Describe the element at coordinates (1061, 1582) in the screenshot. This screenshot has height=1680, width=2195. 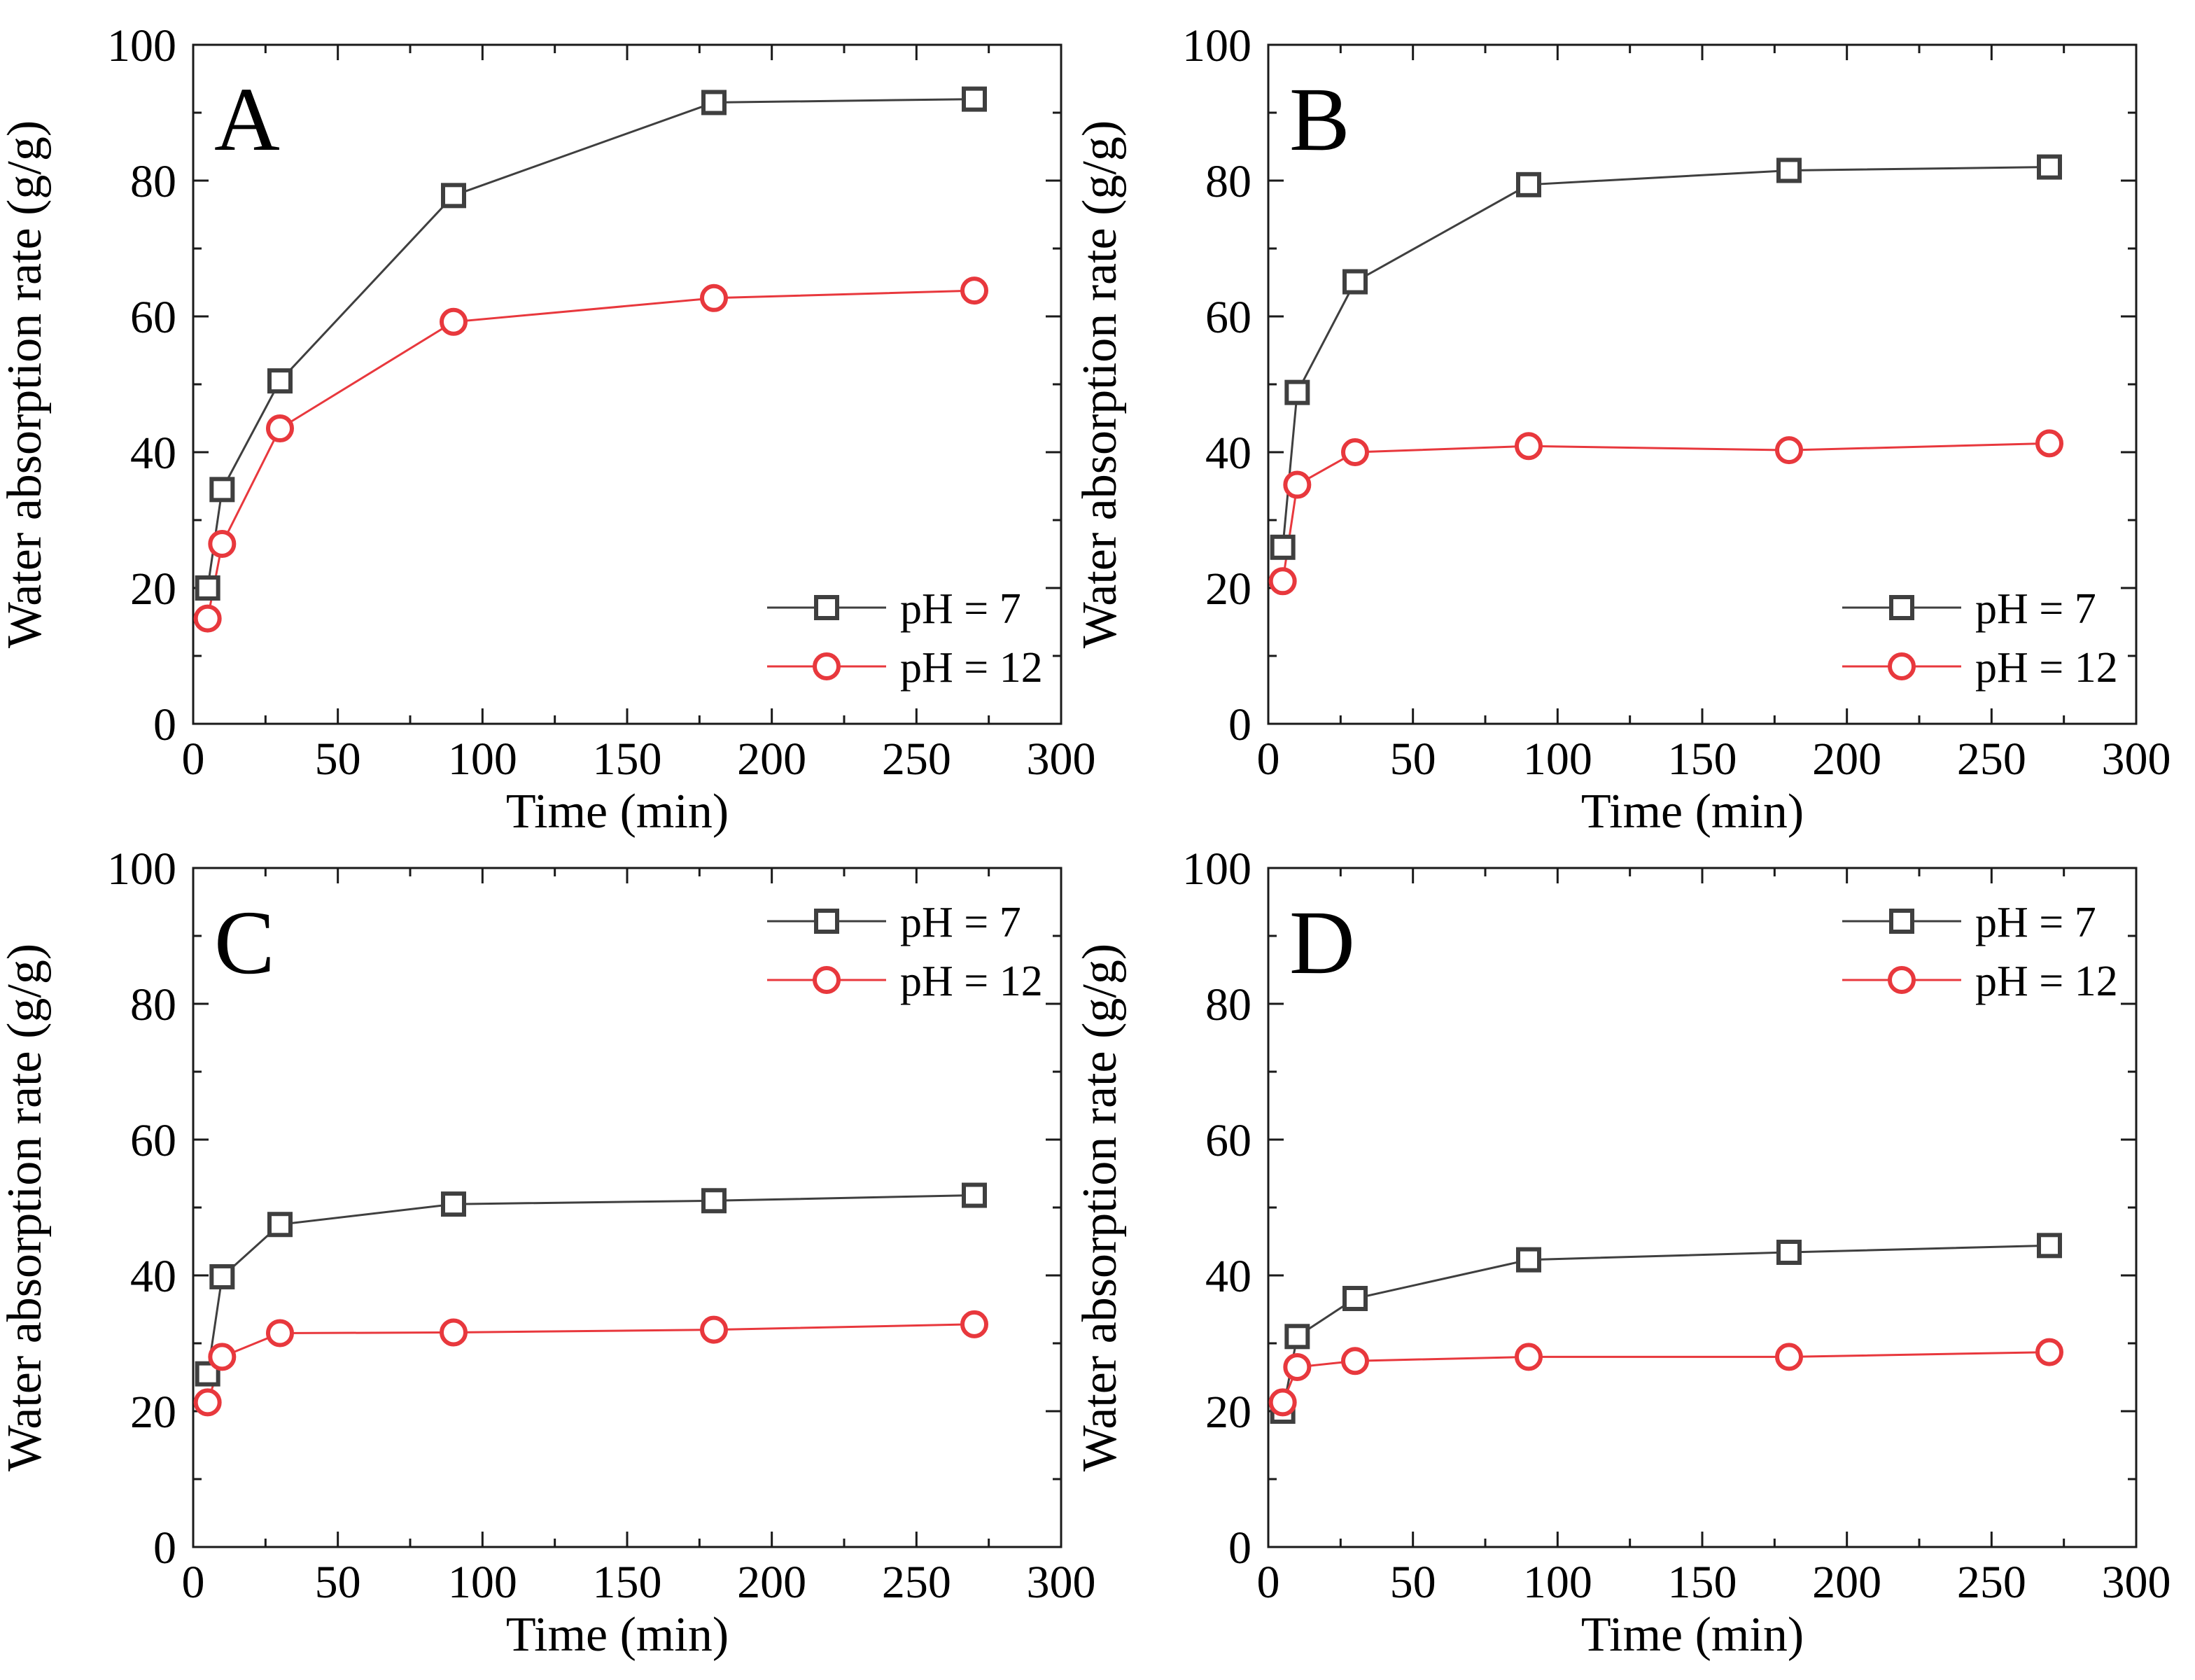
I see `x-tick-label: 300` at that location.